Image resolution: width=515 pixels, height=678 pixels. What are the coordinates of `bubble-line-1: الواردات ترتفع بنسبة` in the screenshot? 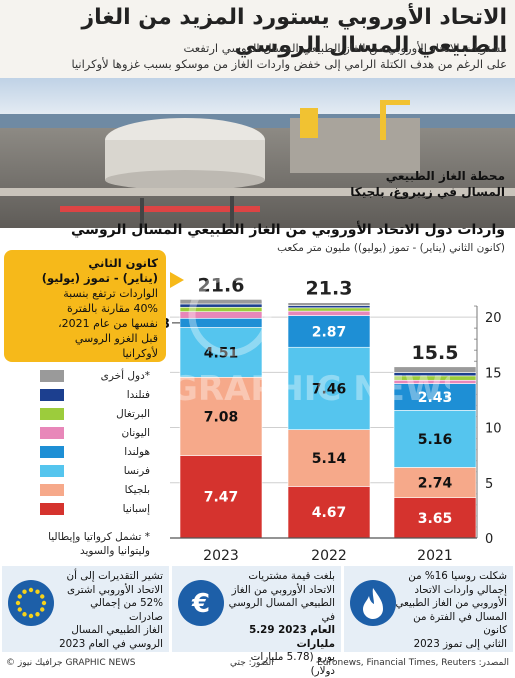 It's located at (110, 293).